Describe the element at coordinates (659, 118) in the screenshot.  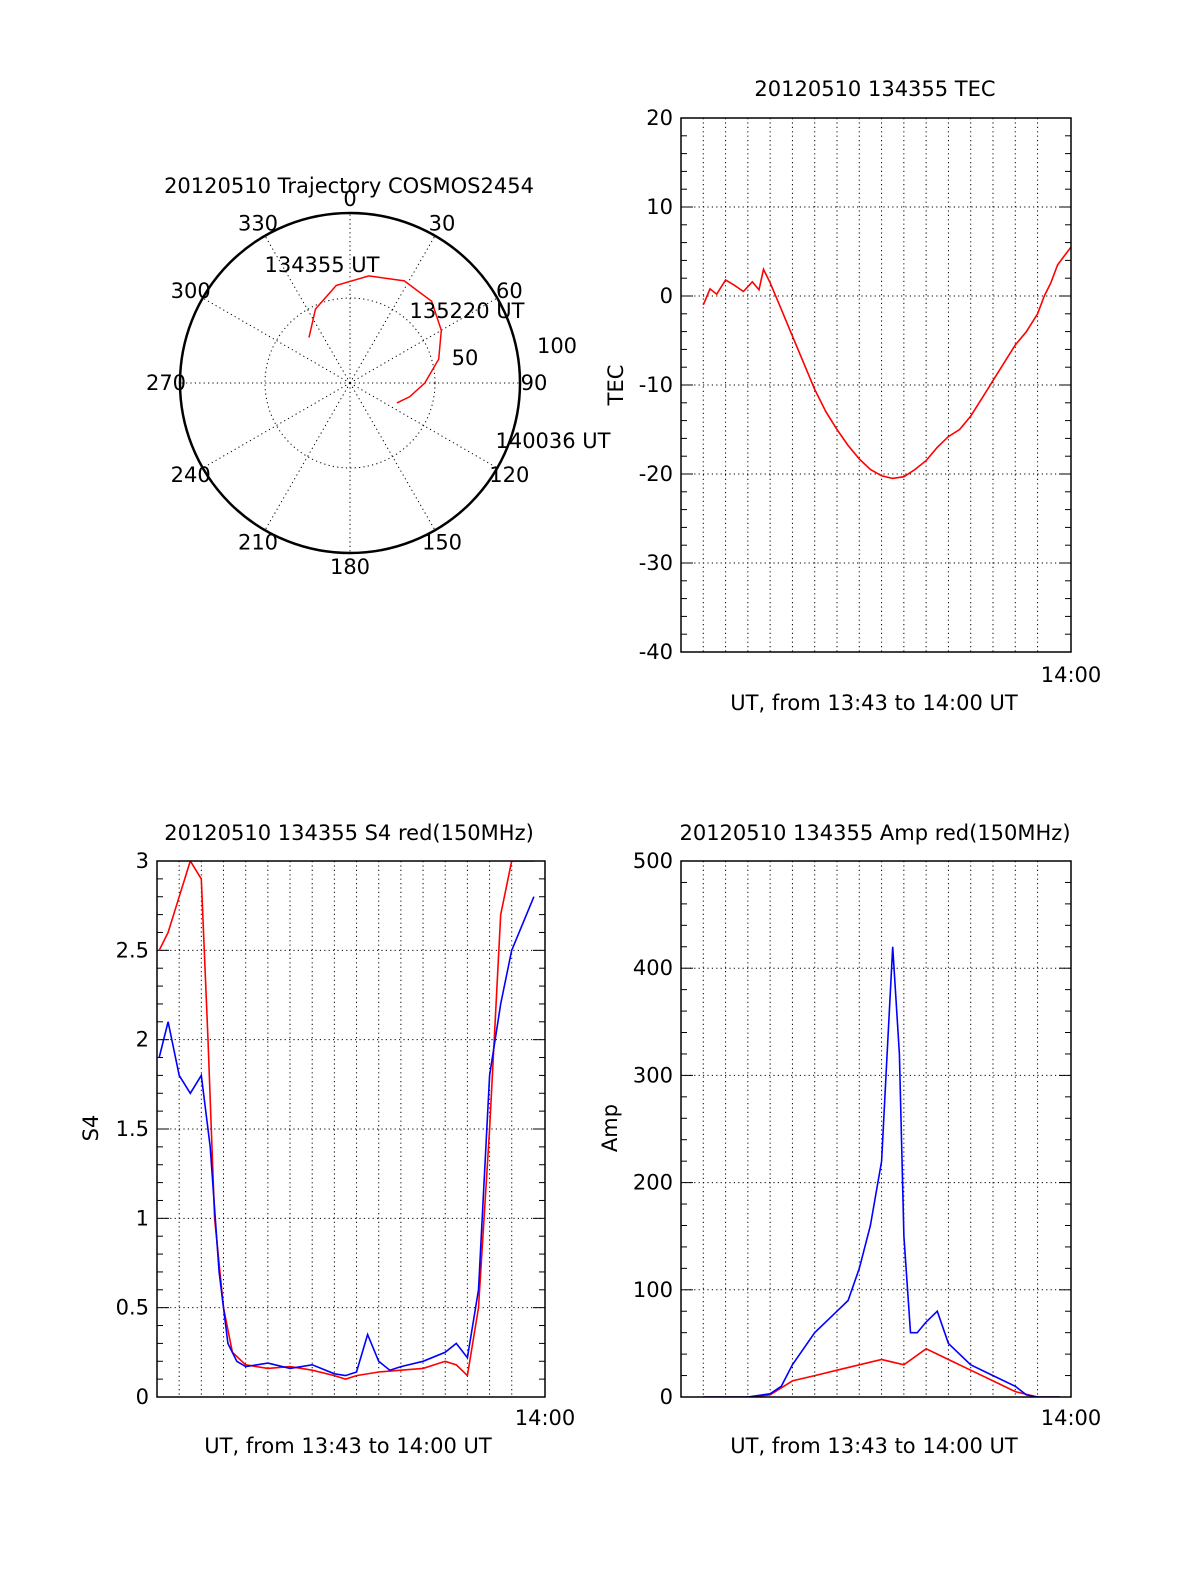
I see `tec-y-tick-label: 20` at that location.